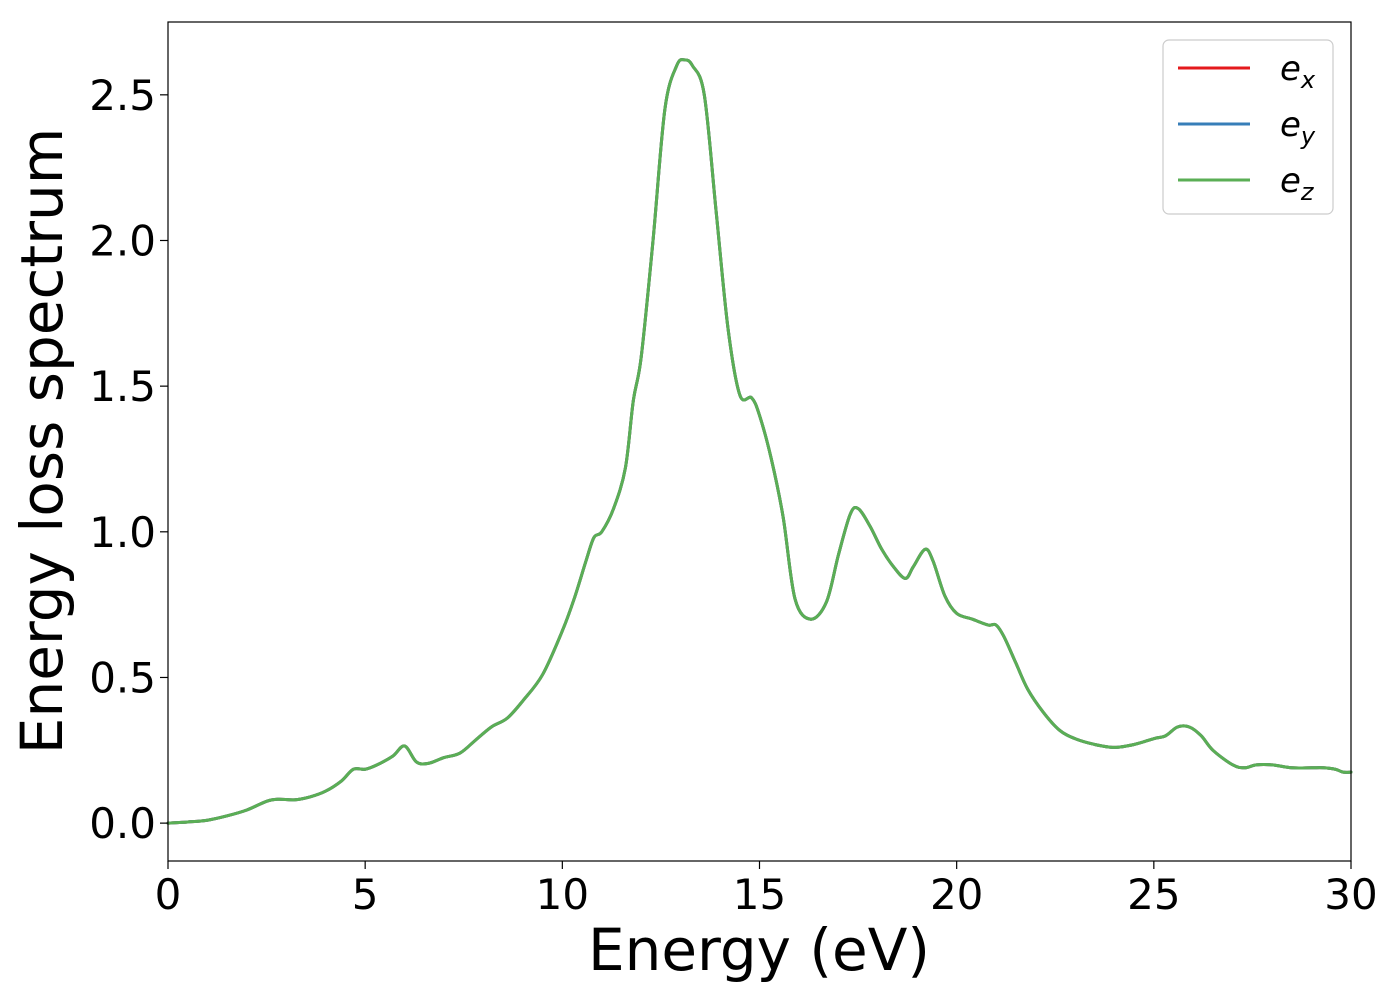  What do you see at coordinates (1297, 183) in the screenshot?
I see `legend-label-e-z: ez` at bounding box center [1297, 183].